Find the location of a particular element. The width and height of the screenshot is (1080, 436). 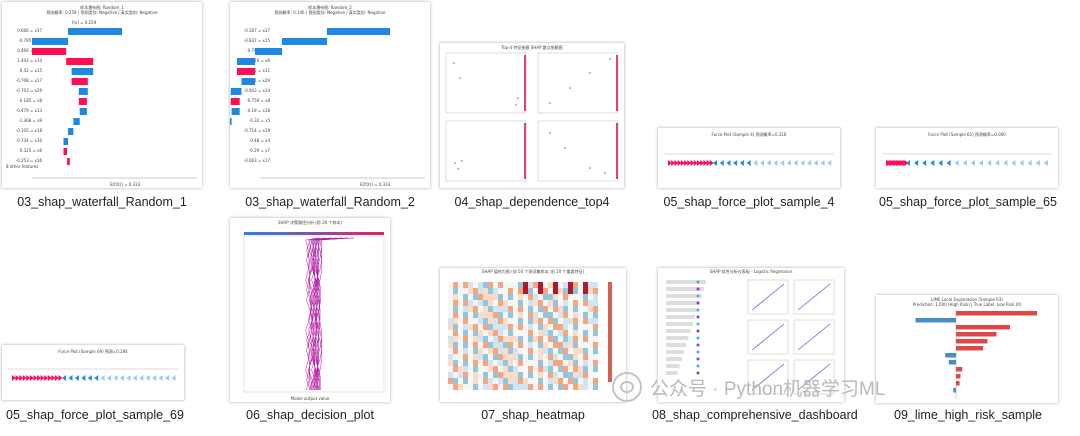

dashboard-thumbnail: SHAP 综合分析仪表板 - Logistic Regression is located at coordinates (751, 335).